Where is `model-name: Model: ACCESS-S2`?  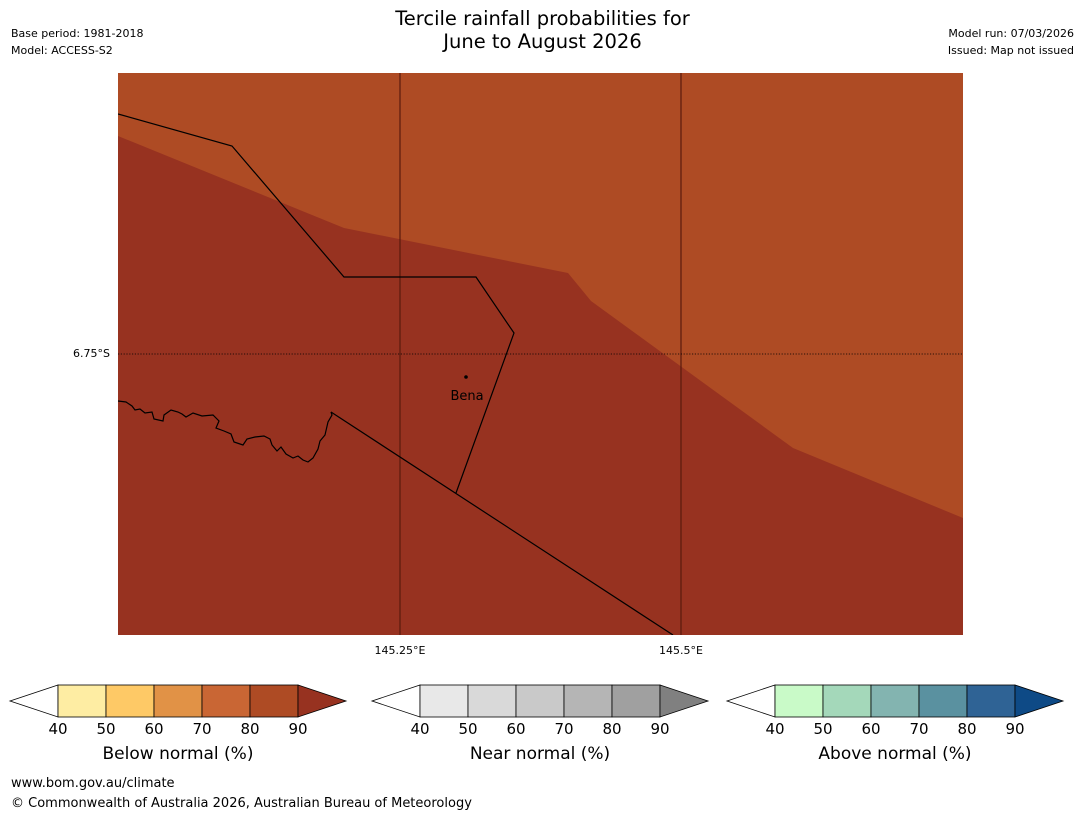 model-name: Model: ACCESS-S2 is located at coordinates (62, 50).